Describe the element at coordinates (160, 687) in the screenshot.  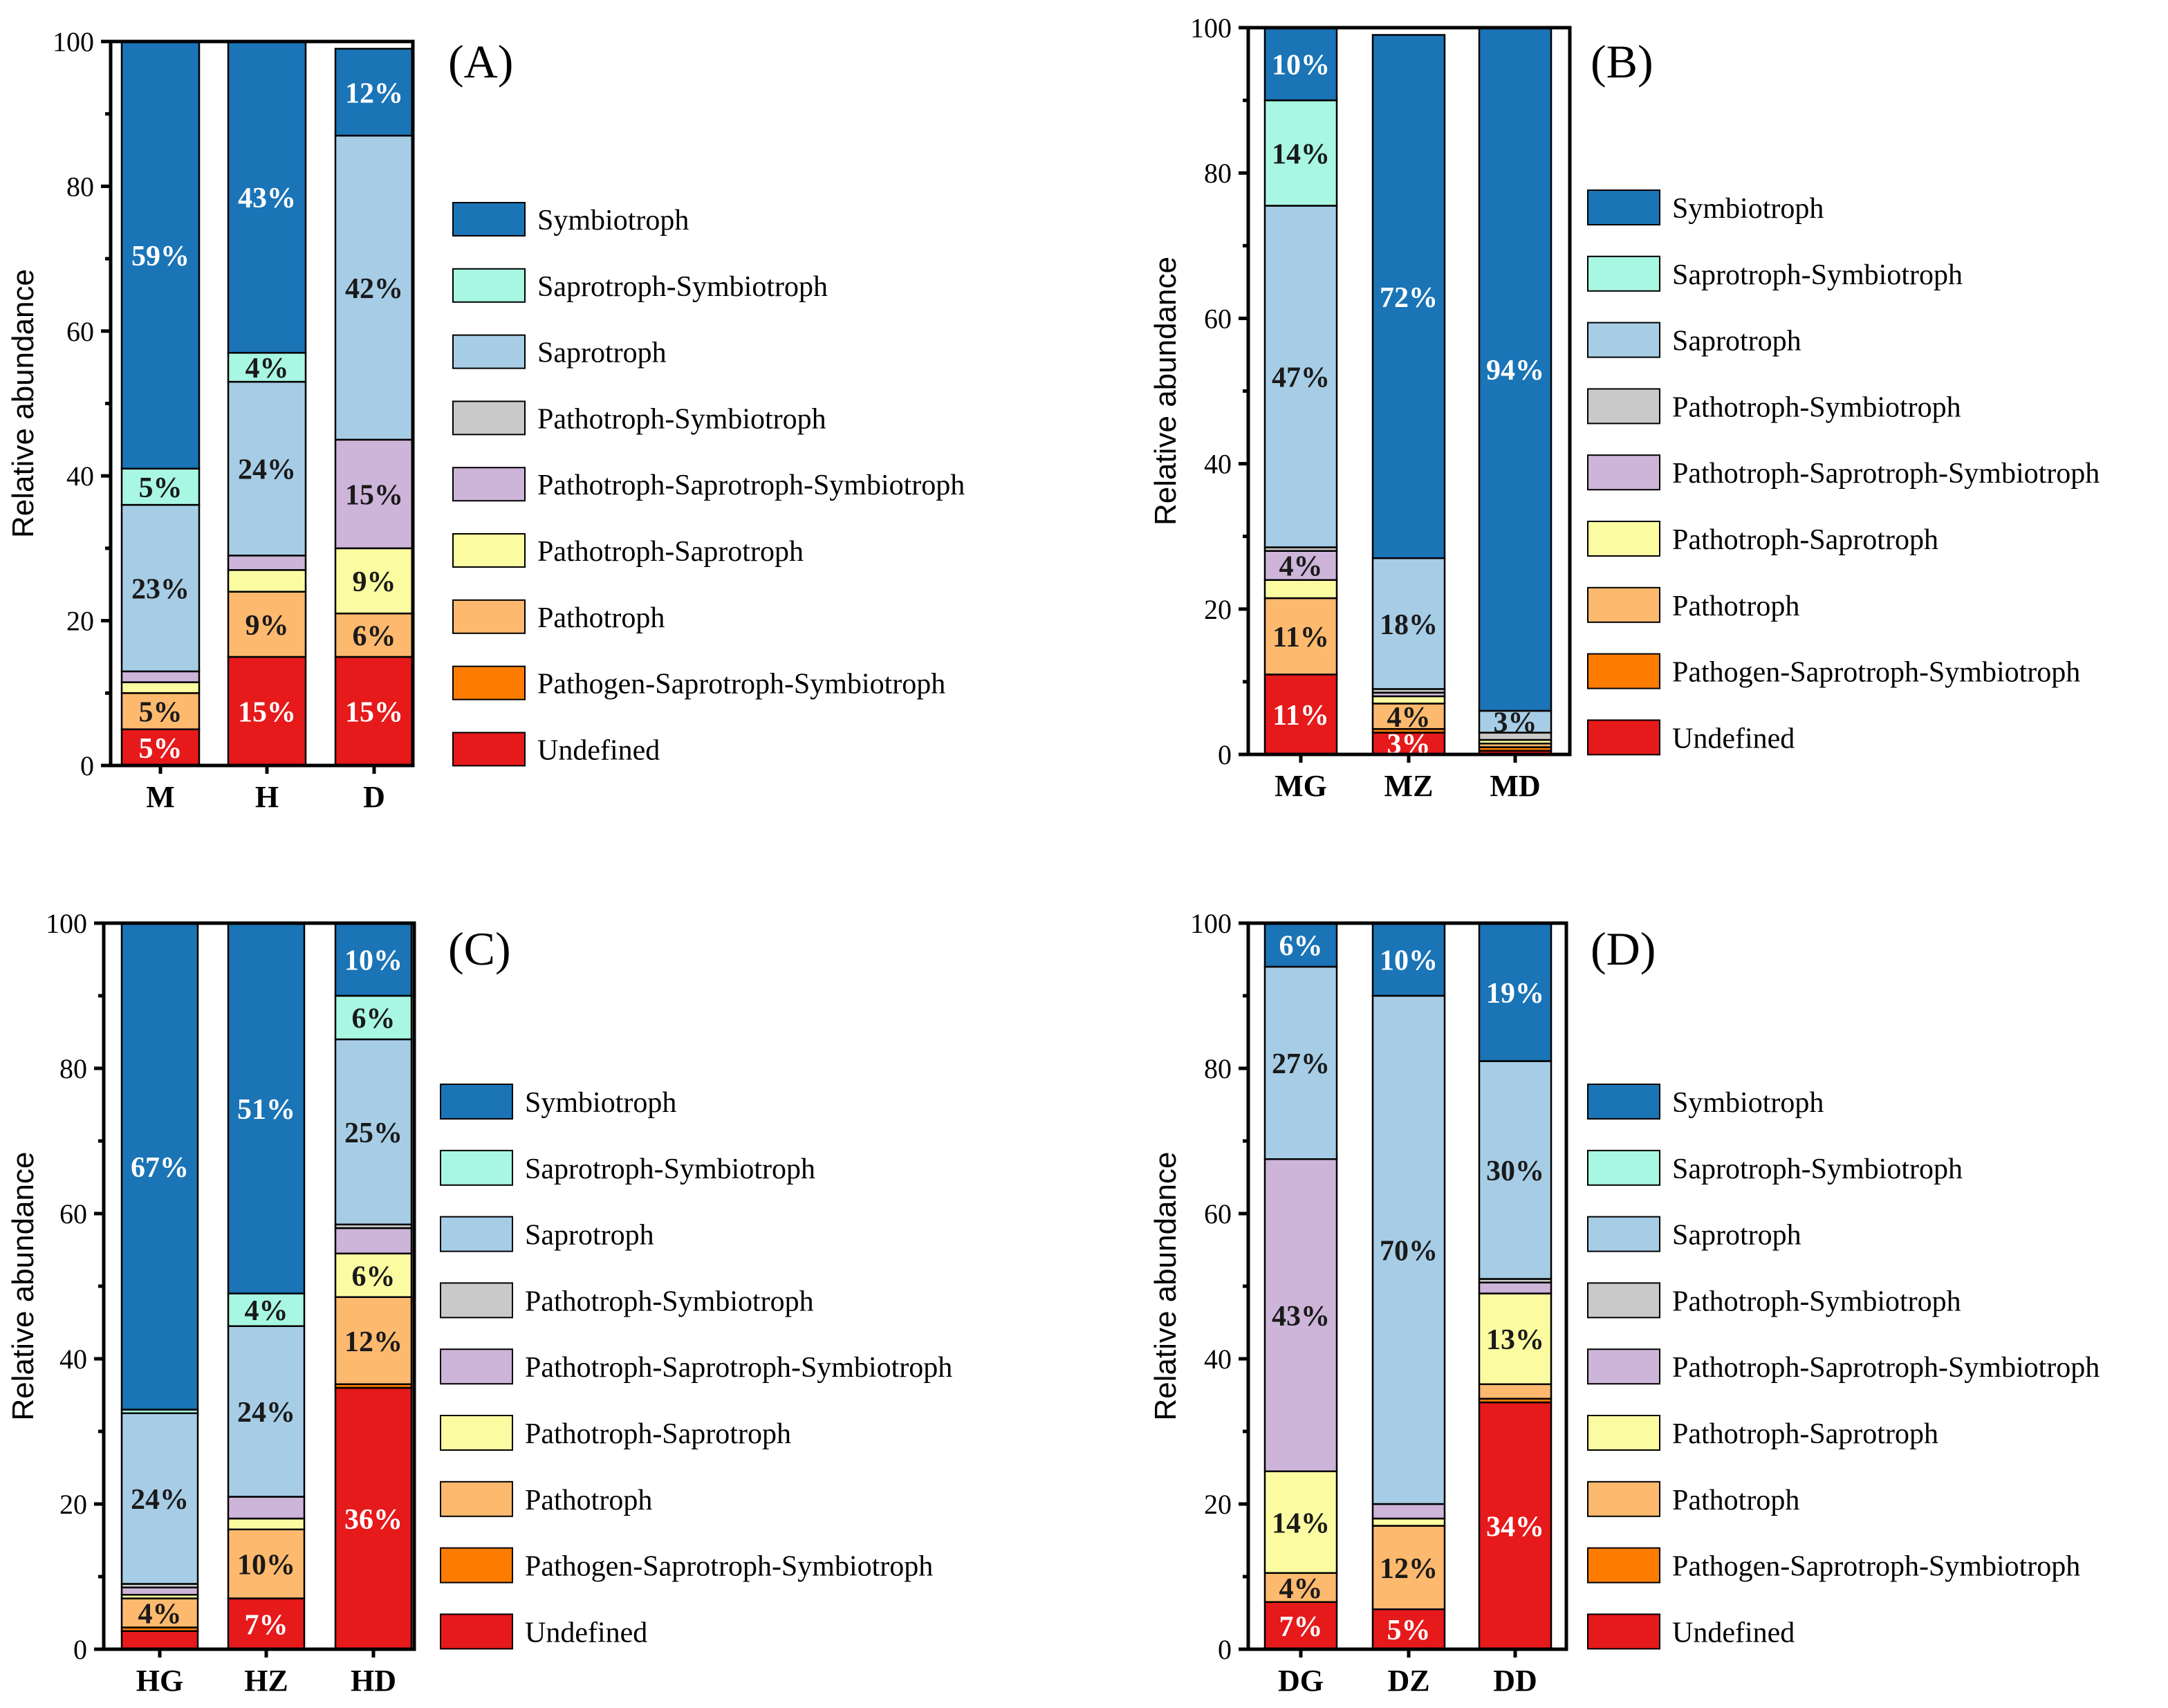
I see `segment-M-pathotroph-saprotroph` at that location.